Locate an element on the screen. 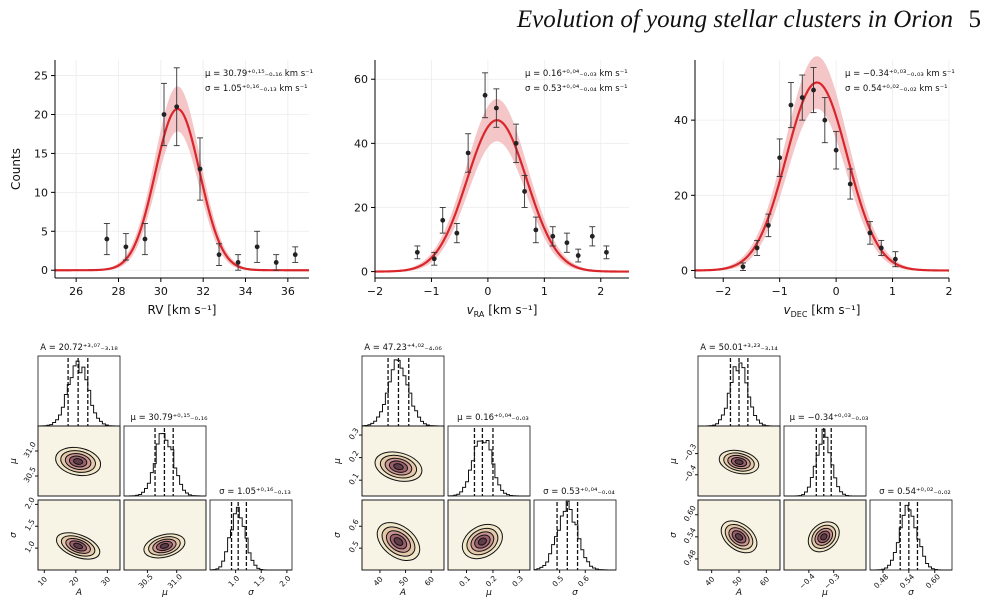  y-tick-label: 20 is located at coordinates (41, 115).